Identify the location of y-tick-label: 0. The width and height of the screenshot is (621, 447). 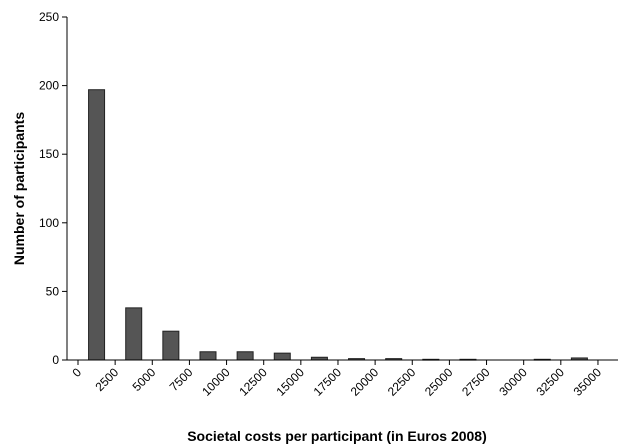
(55, 360).